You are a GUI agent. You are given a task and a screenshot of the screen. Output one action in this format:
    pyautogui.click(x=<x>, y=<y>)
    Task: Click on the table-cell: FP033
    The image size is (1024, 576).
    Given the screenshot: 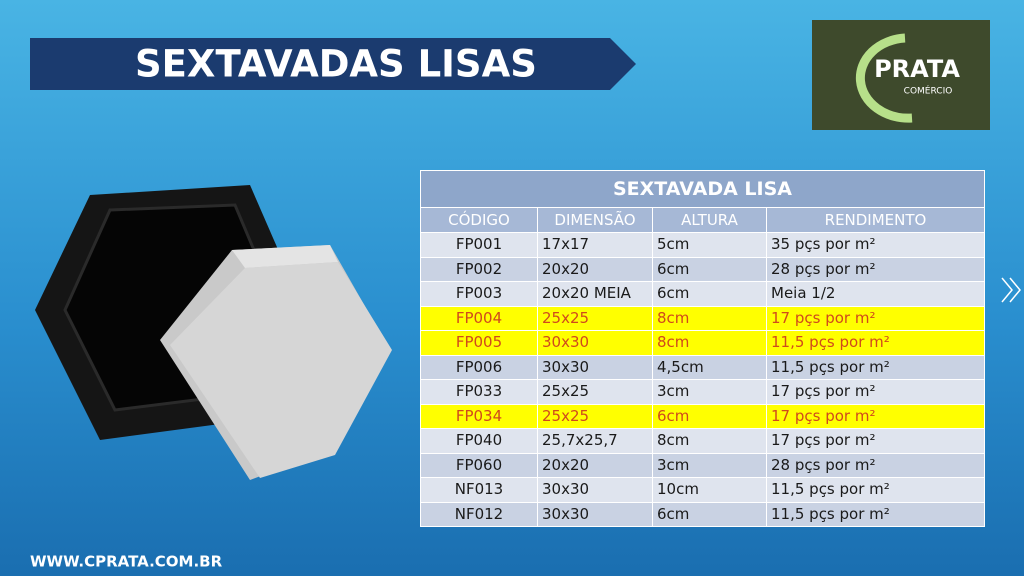 What is the action you would take?
    pyautogui.click(x=479, y=392)
    